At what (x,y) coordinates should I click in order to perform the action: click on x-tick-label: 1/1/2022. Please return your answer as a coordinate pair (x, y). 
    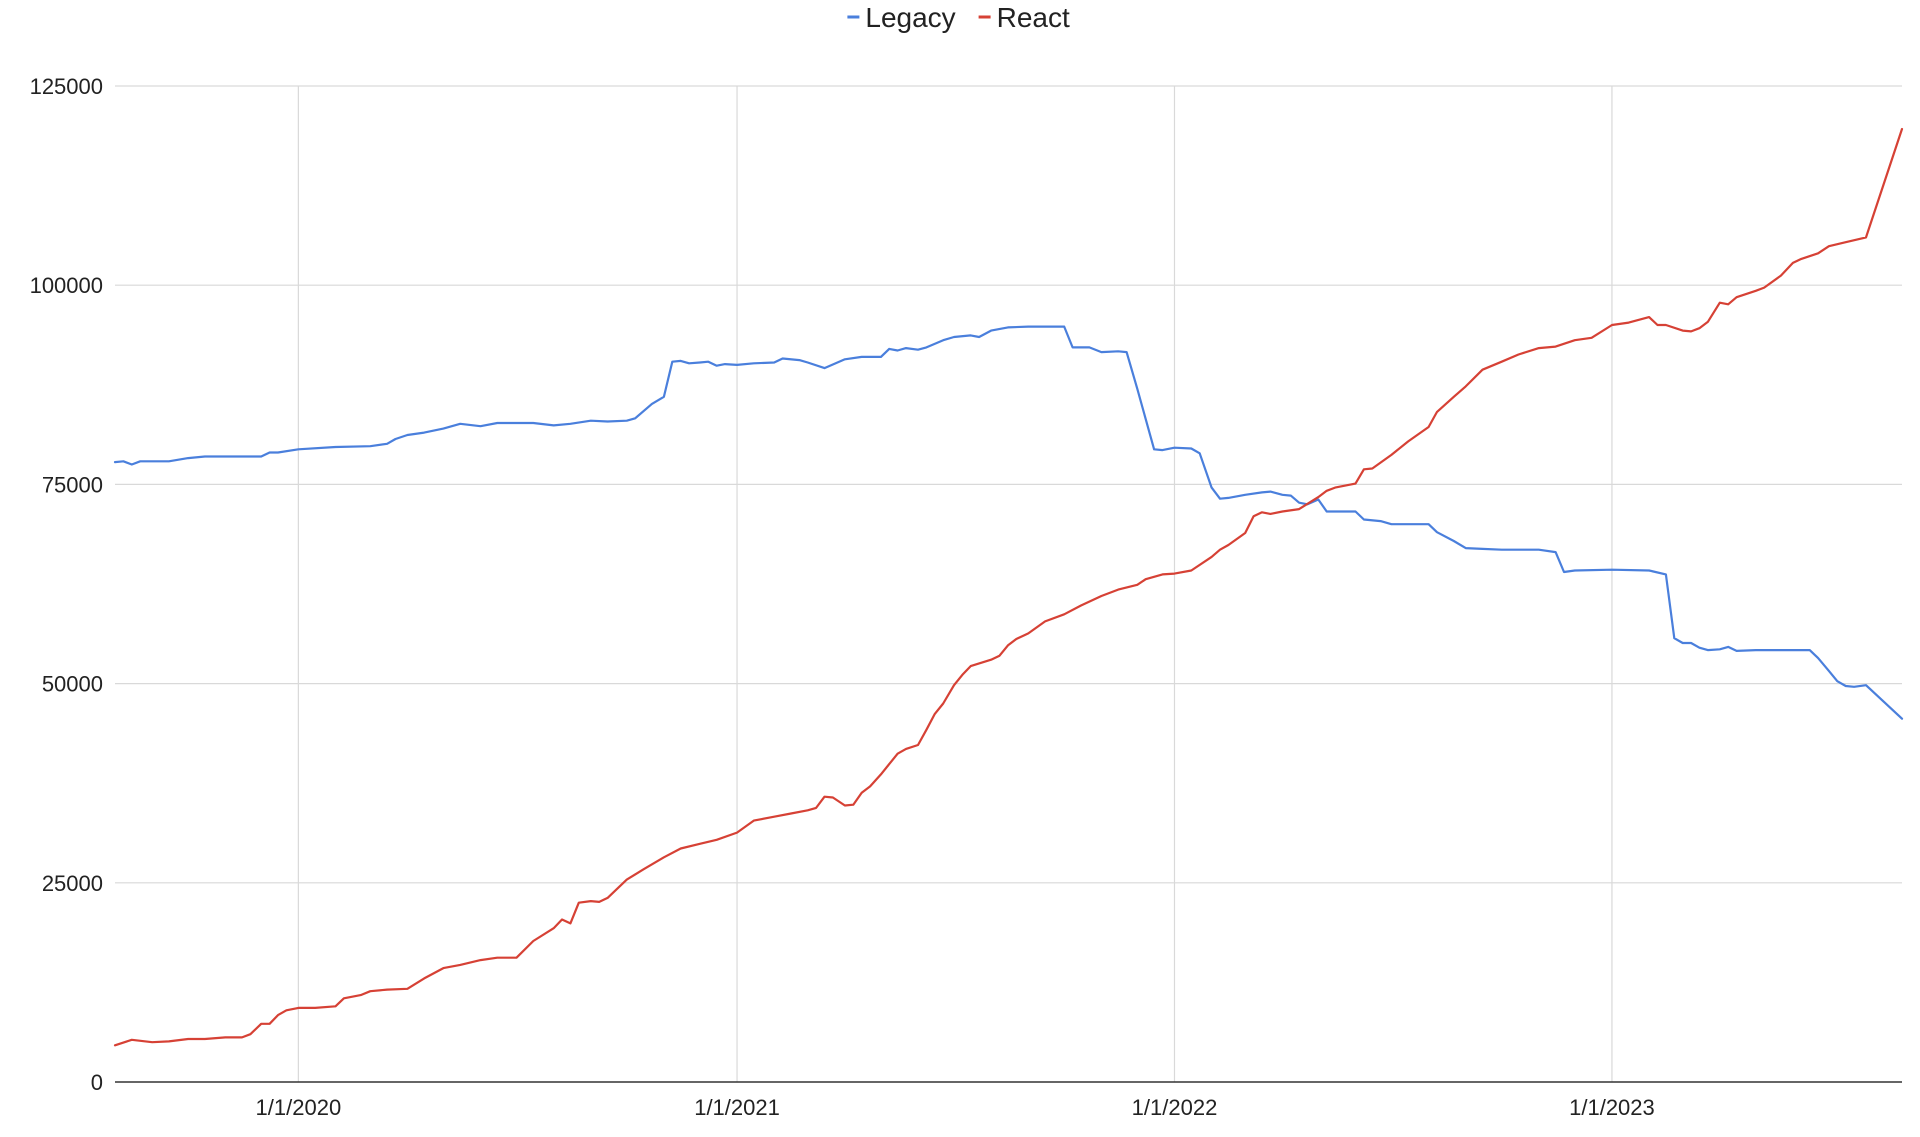
    Looking at the image, I should click on (1175, 1107).